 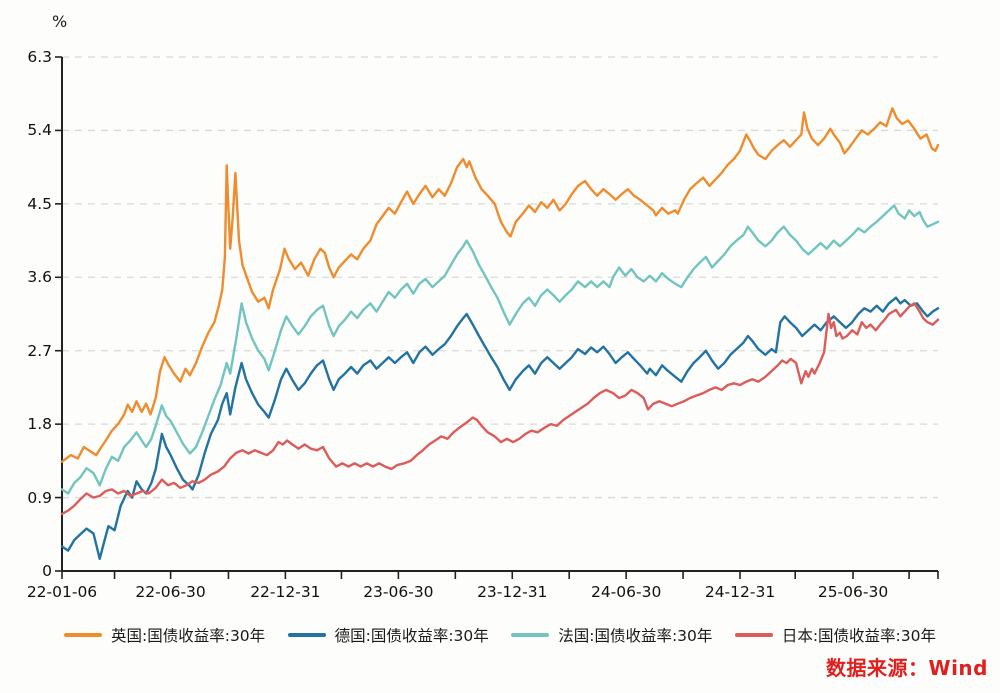 What do you see at coordinates (39, 203) in the screenshot?
I see `y-tick-label: 4.5` at bounding box center [39, 203].